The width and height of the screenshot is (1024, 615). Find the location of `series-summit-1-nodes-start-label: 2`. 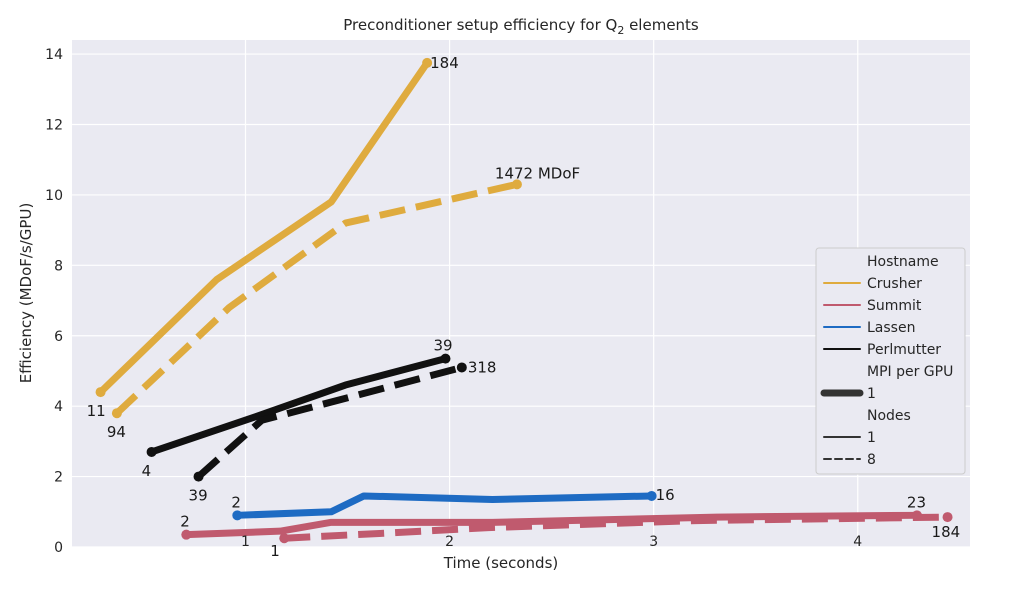

series-summit-1-nodes-start-label: 2 is located at coordinates (185, 522).